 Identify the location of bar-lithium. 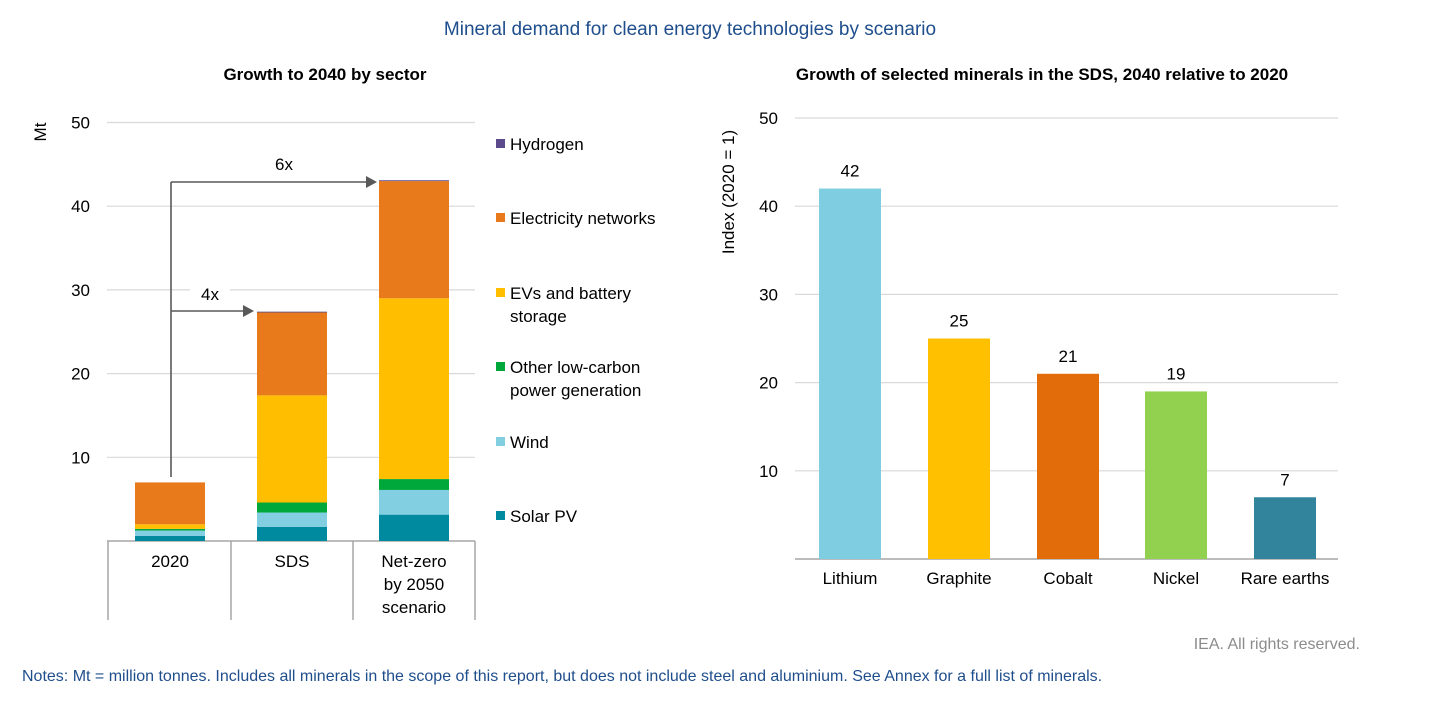
(850, 373).